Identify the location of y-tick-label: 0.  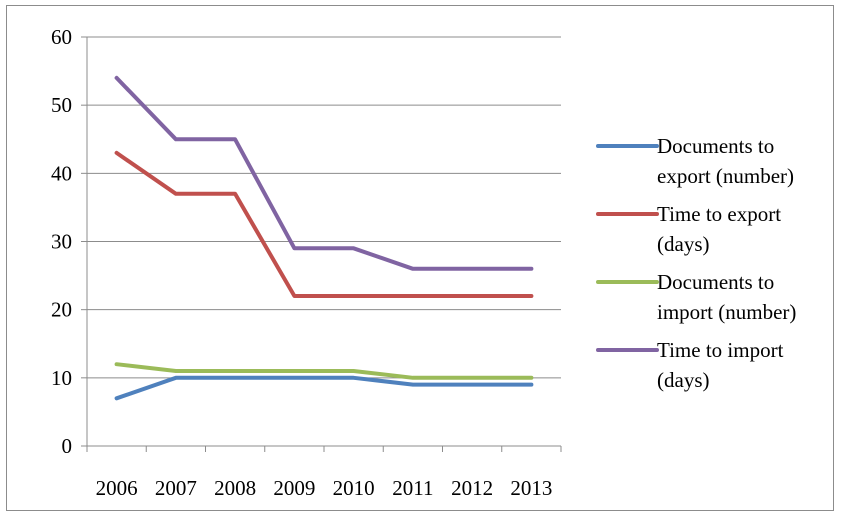
(67, 446).